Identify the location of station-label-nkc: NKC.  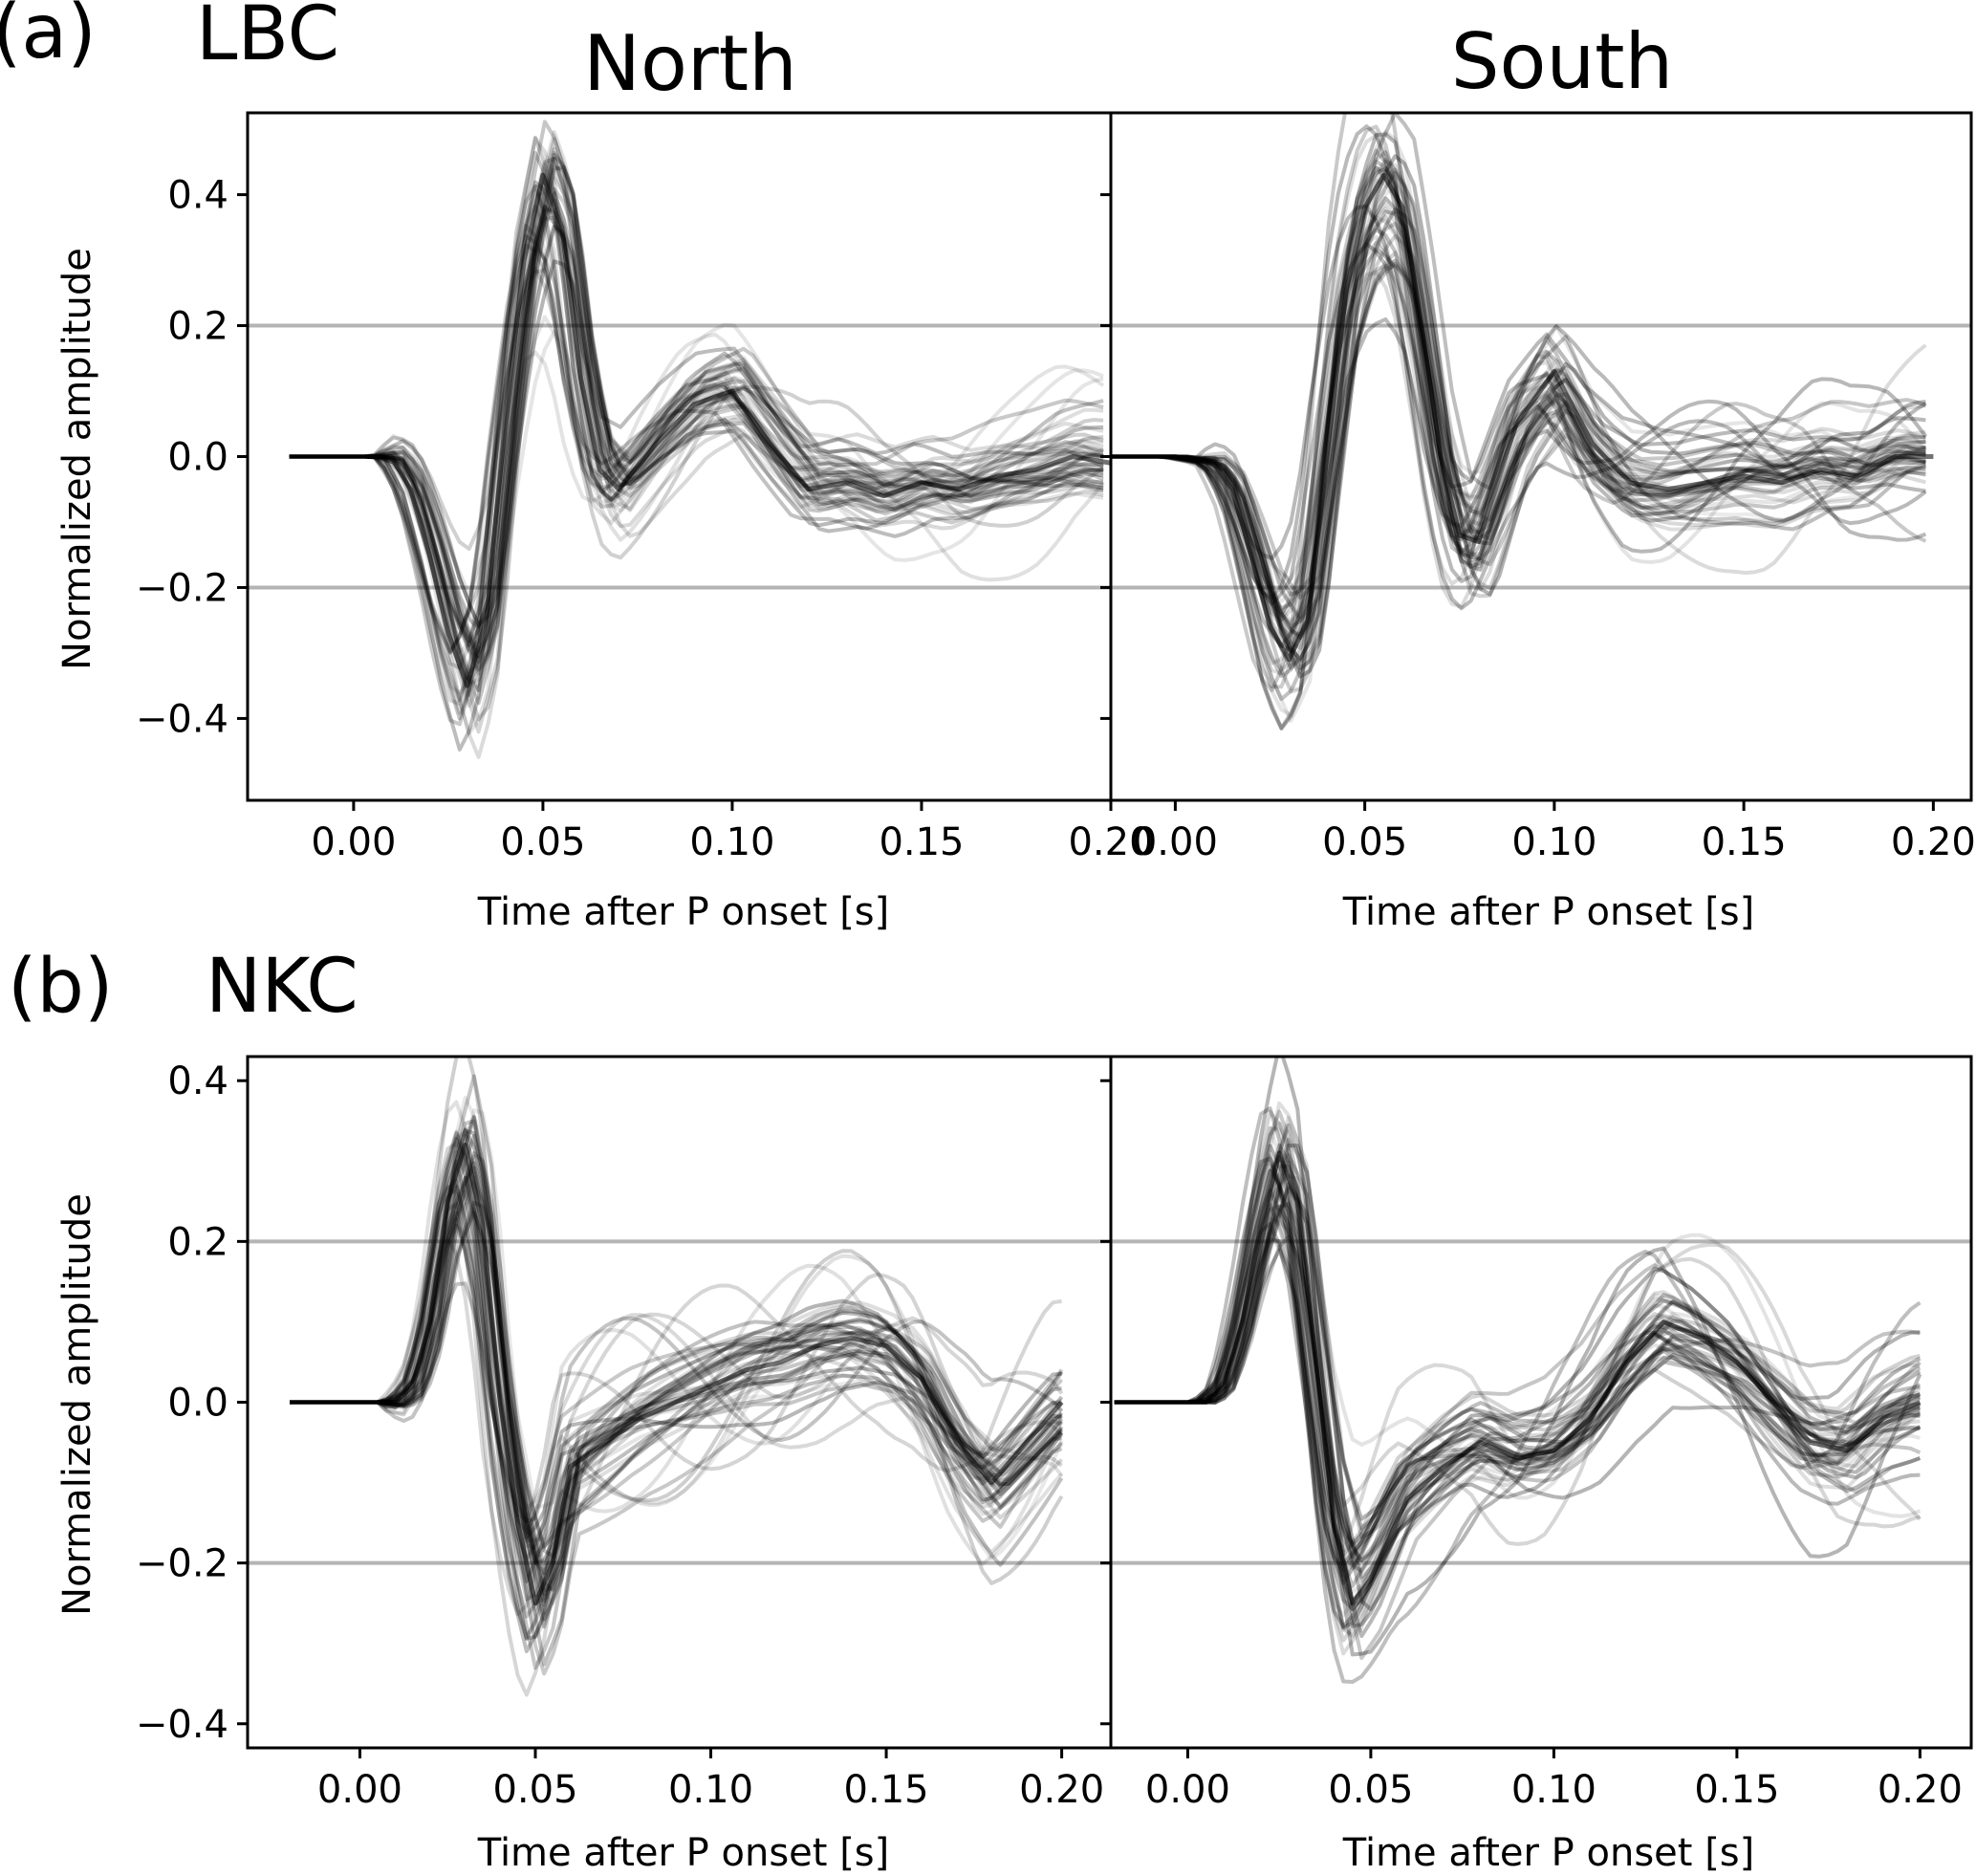
(282, 987).